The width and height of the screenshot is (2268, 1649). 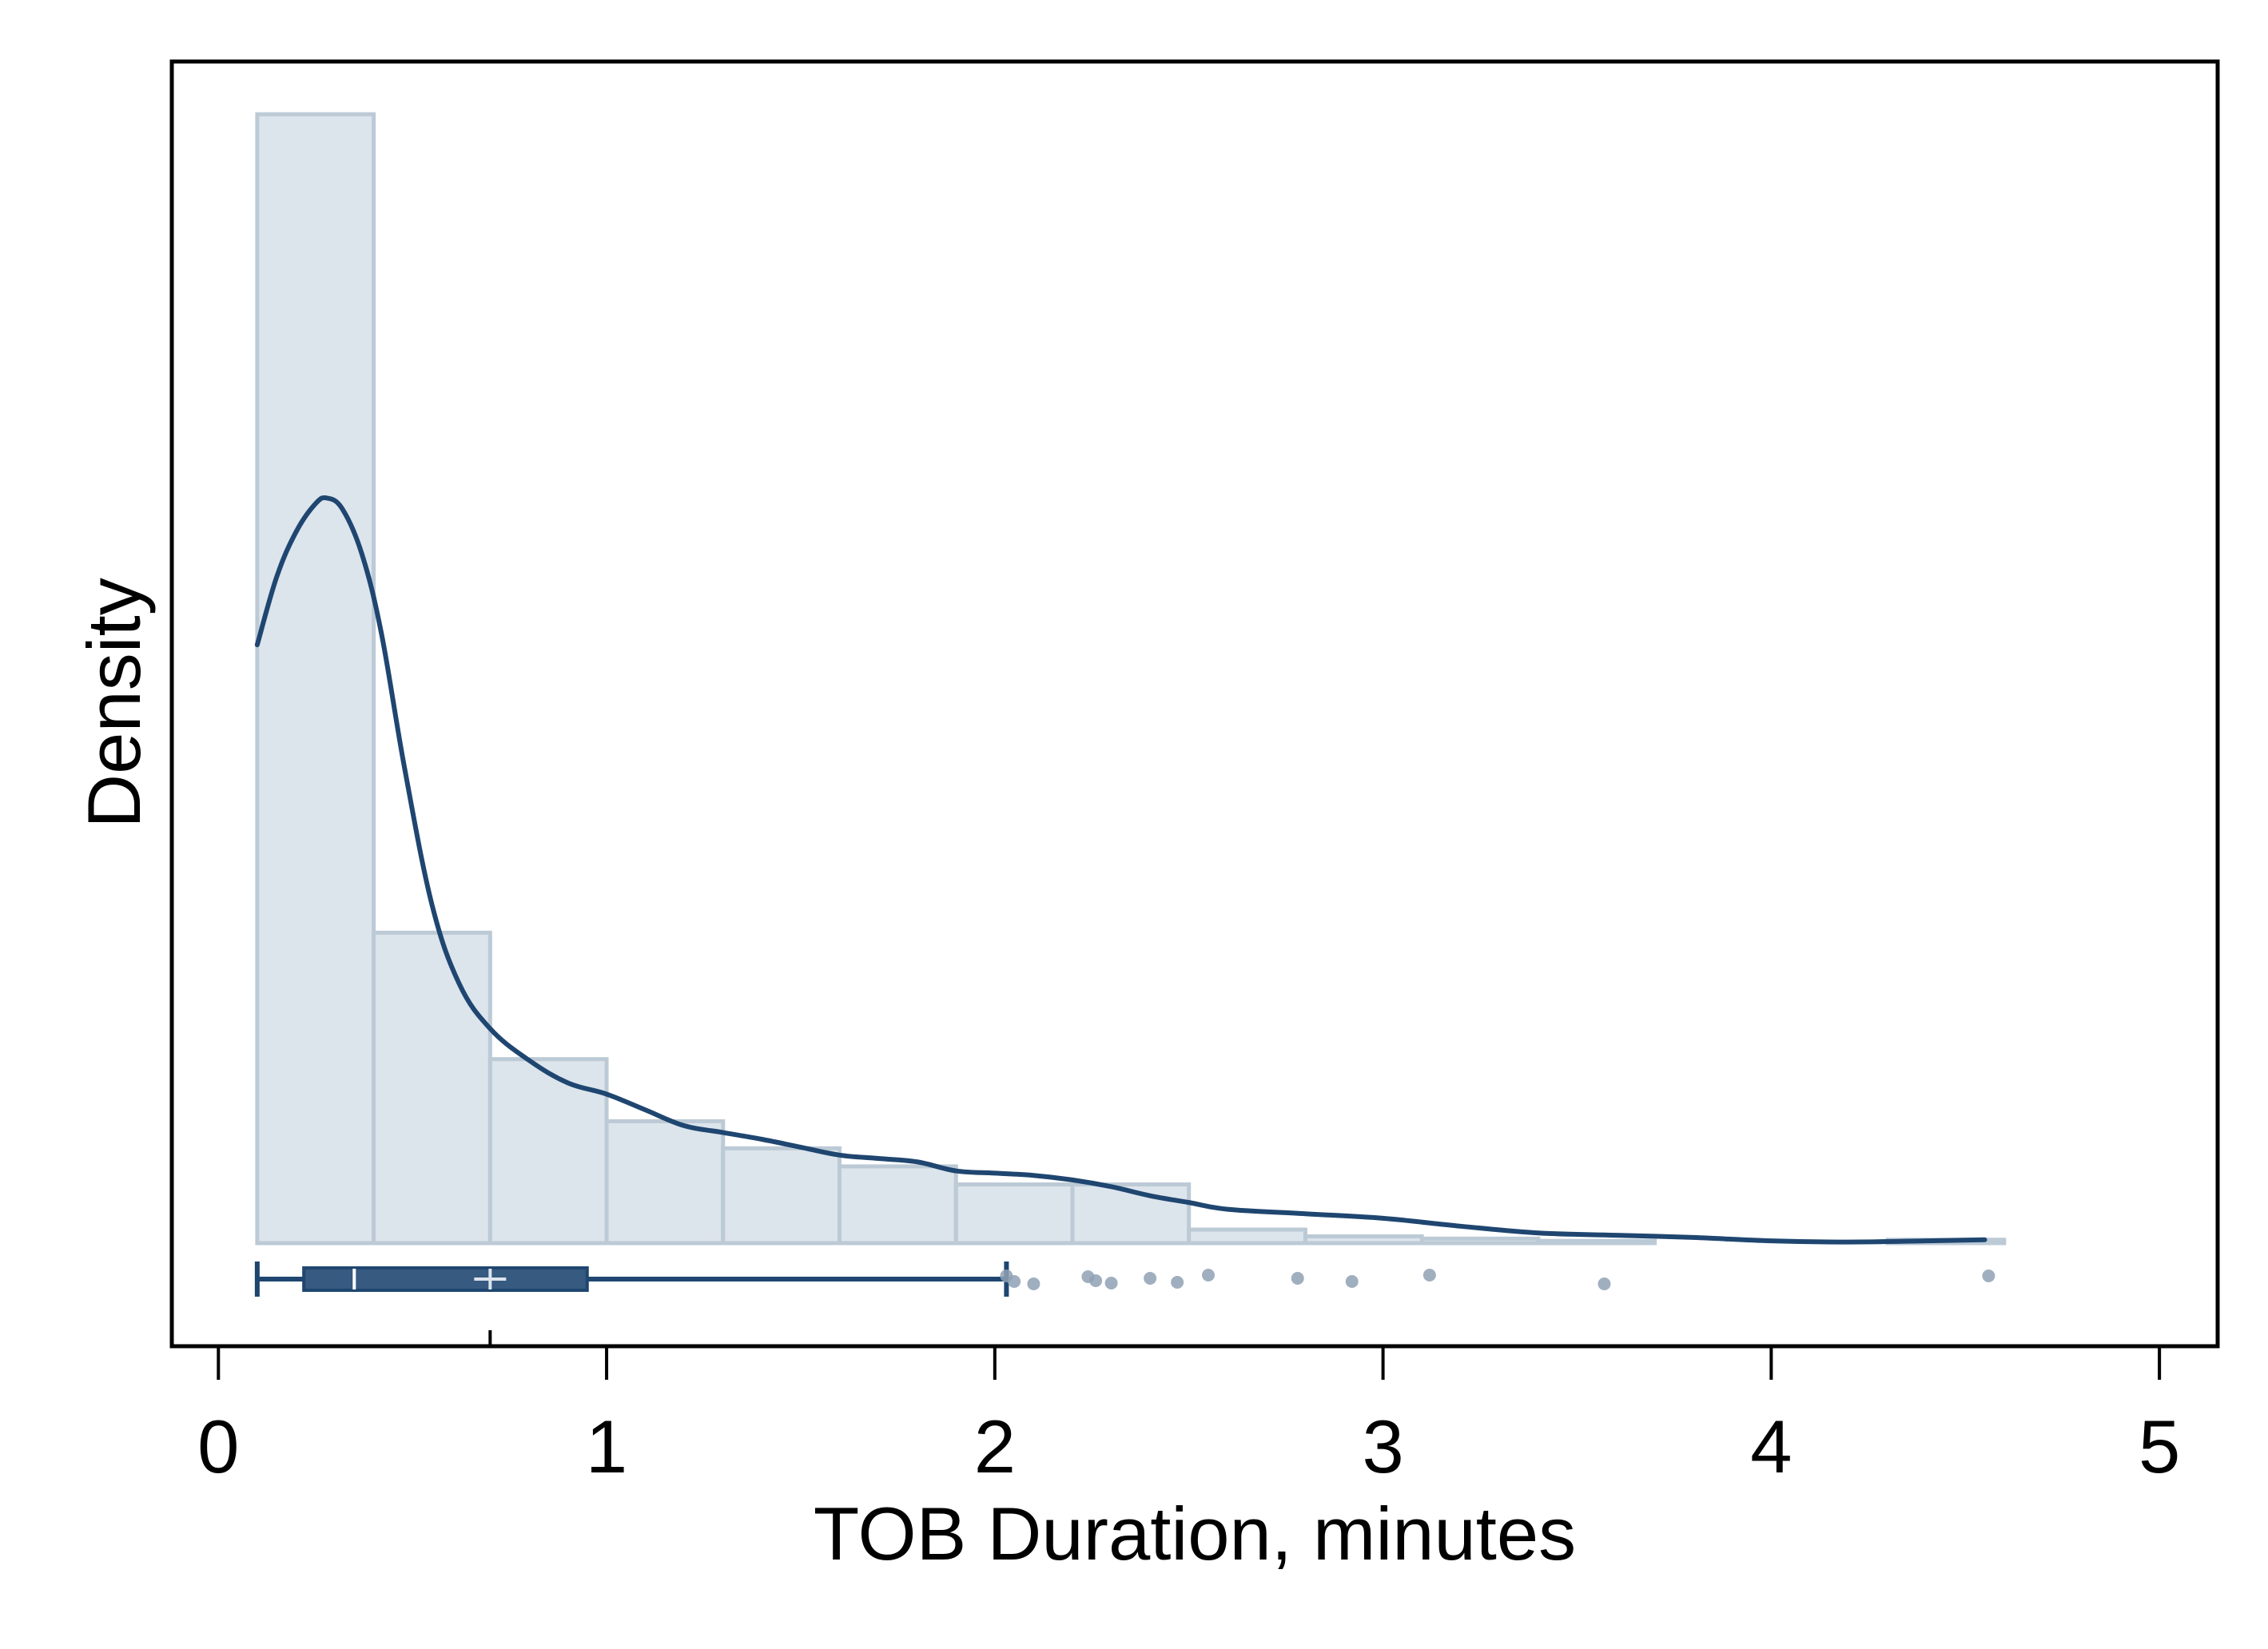 What do you see at coordinates (2159, 1446) in the screenshot?
I see `x-tick-label: 5` at bounding box center [2159, 1446].